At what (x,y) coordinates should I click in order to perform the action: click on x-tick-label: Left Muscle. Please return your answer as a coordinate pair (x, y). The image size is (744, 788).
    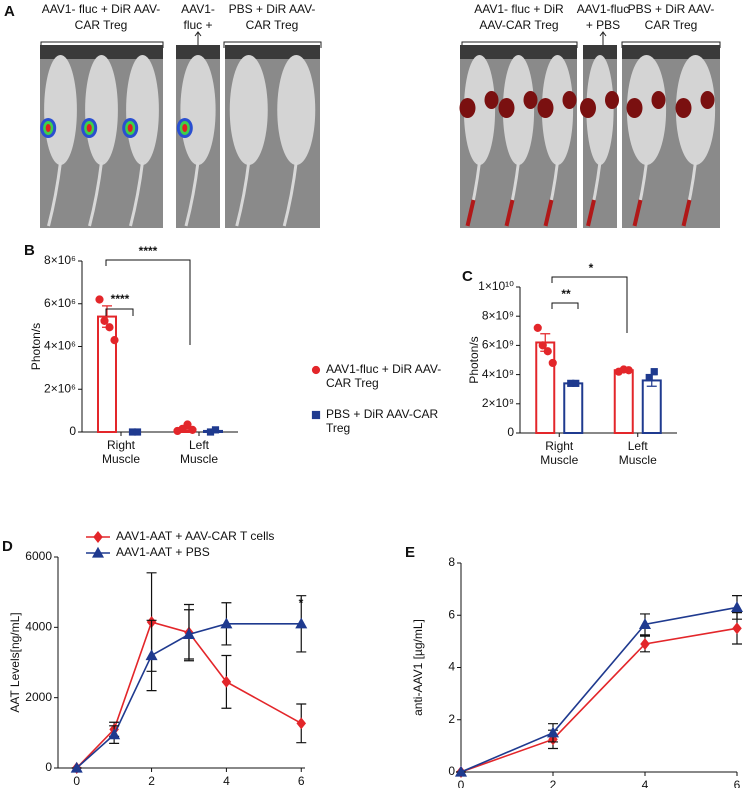
    Looking at the image, I should click on (198, 452).